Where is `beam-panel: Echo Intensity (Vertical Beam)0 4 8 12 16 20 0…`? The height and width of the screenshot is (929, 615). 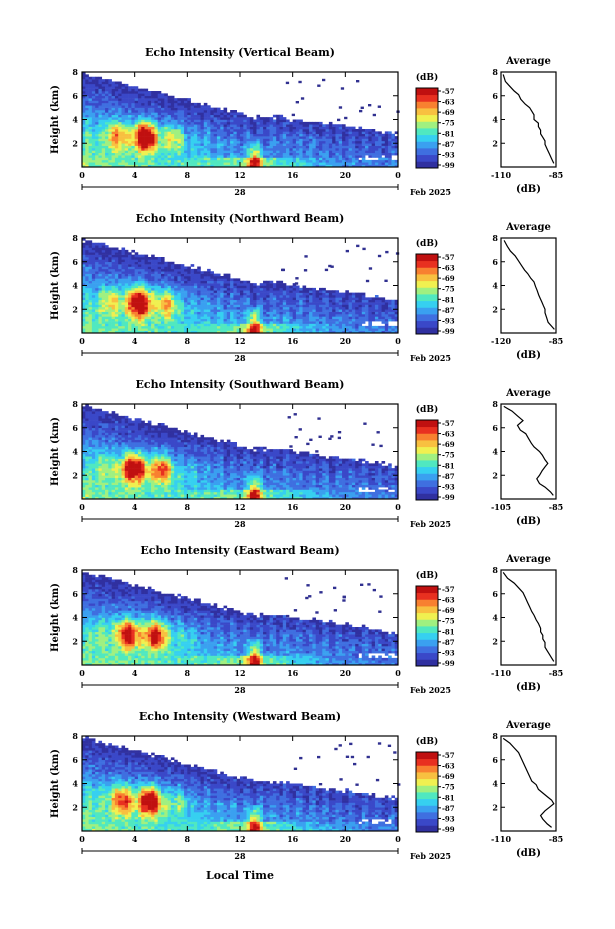 beam-panel: Echo Intensity (Vertical Beam)0 4 8 12 16 20 0… is located at coordinates (306, 121).